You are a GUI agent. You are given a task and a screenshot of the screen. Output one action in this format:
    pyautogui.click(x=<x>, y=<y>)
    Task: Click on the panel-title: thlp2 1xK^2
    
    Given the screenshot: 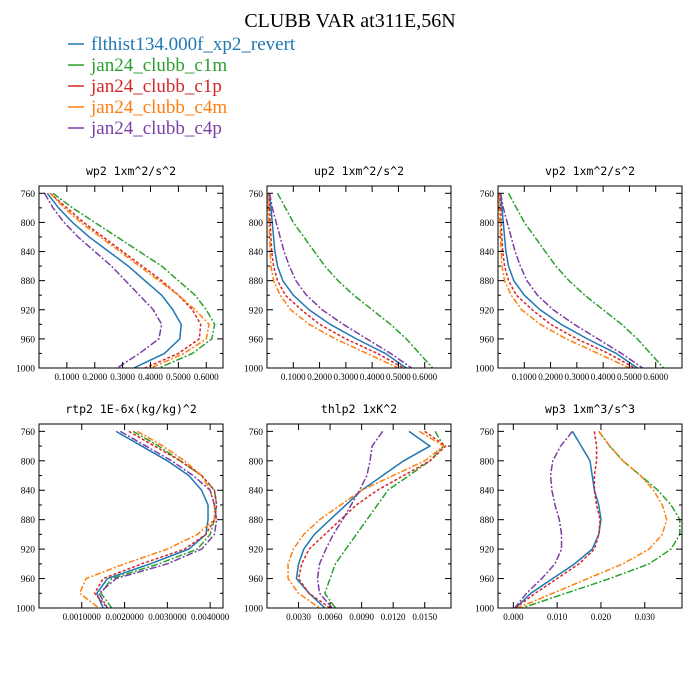 What is the action you would take?
    pyautogui.click(x=359, y=409)
    